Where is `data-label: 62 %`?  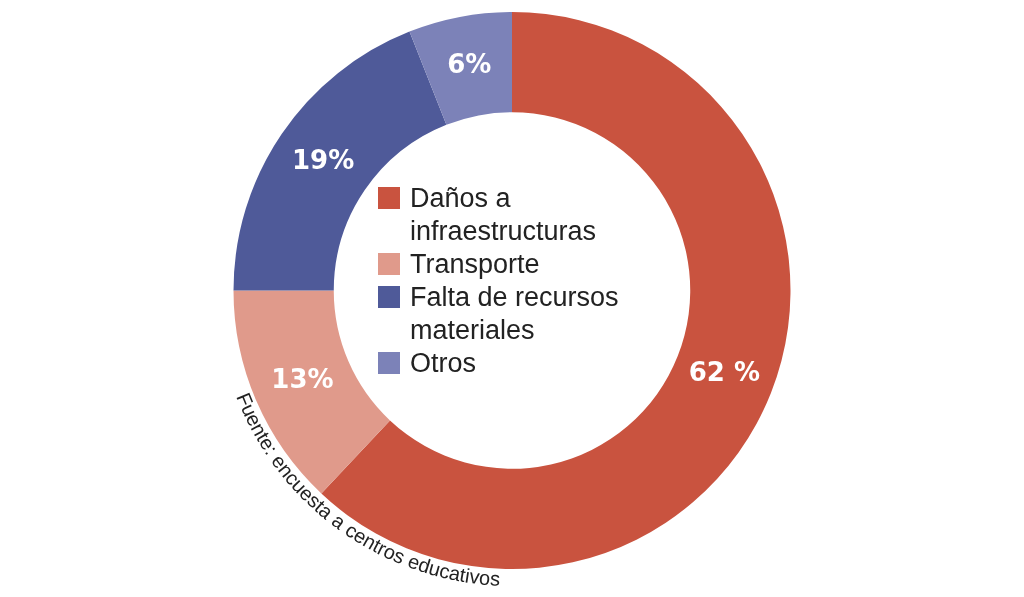 data-label: 62 % is located at coordinates (724, 372).